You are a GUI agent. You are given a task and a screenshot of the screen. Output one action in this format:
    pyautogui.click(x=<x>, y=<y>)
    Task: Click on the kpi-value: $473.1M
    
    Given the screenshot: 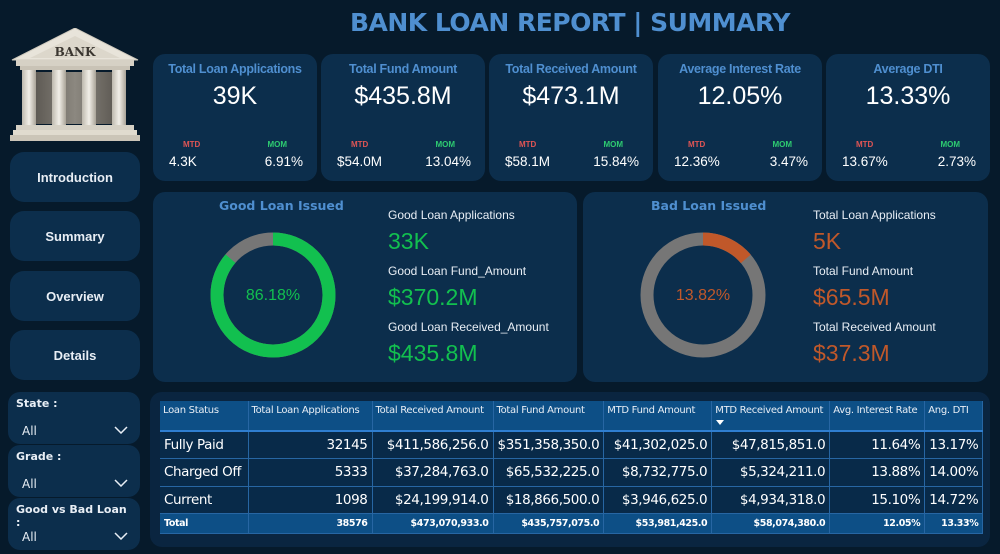 What is the action you would take?
    pyautogui.click(x=571, y=96)
    